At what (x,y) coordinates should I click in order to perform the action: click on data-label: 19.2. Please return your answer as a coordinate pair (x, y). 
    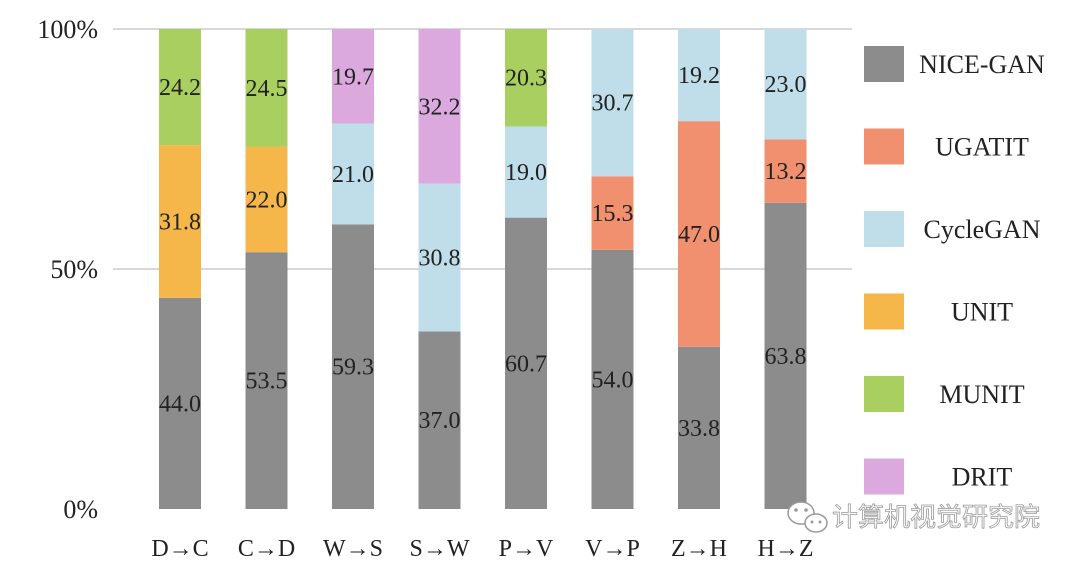
    Looking at the image, I should click on (699, 76).